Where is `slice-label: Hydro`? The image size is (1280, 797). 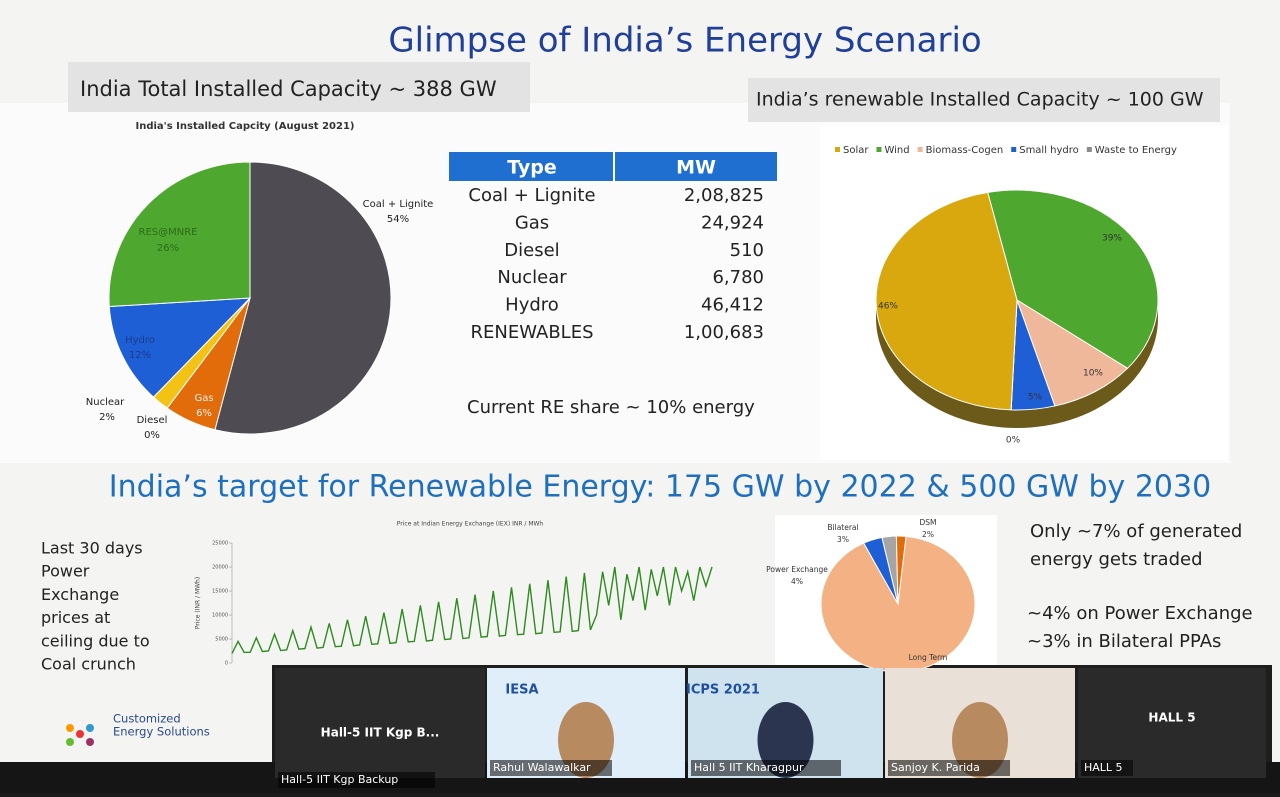 slice-label: Hydro is located at coordinates (140, 340).